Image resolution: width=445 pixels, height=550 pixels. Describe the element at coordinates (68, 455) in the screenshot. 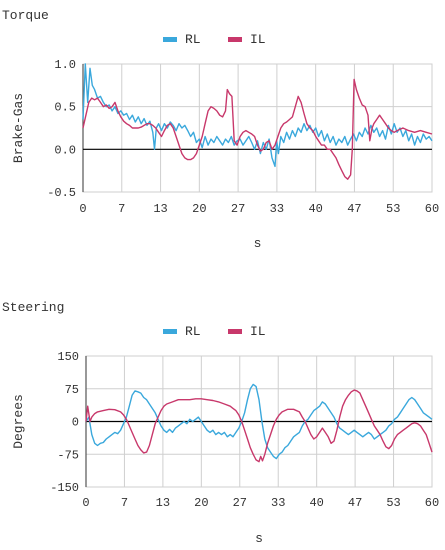

I see `y-tick-label: -75` at that location.